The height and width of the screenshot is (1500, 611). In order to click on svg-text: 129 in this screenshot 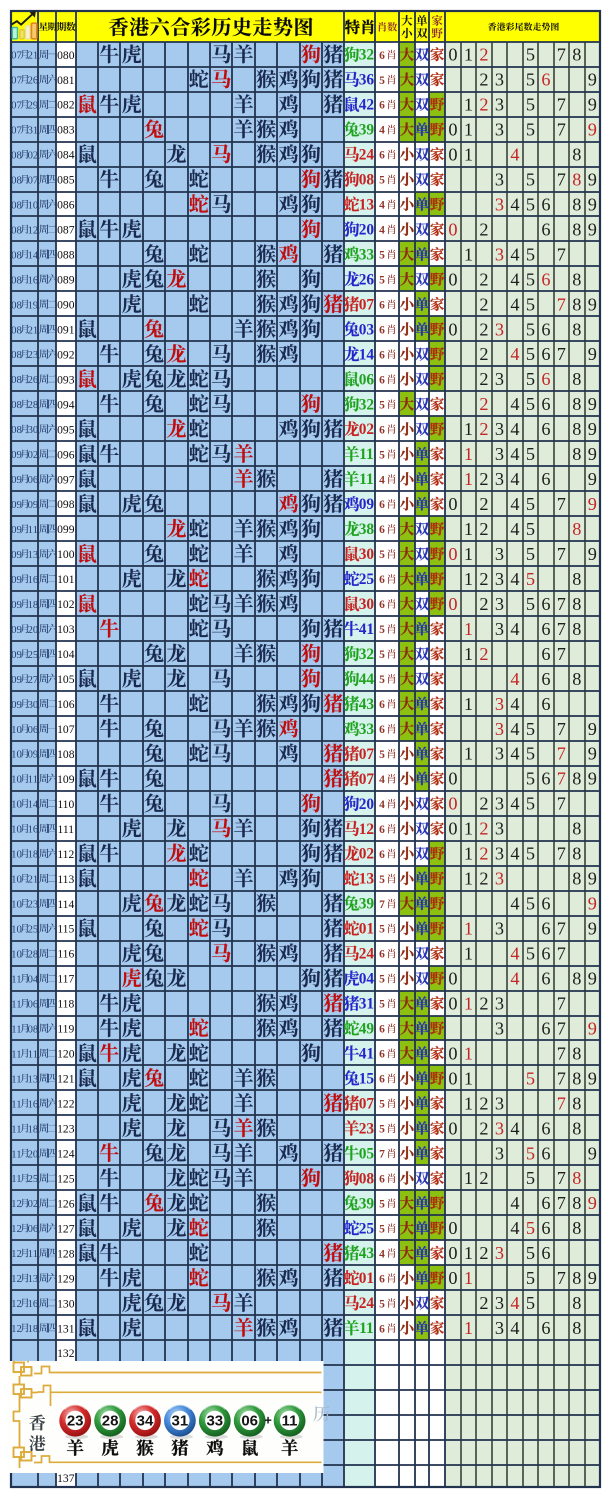, I will do `click(66, 1278)`.